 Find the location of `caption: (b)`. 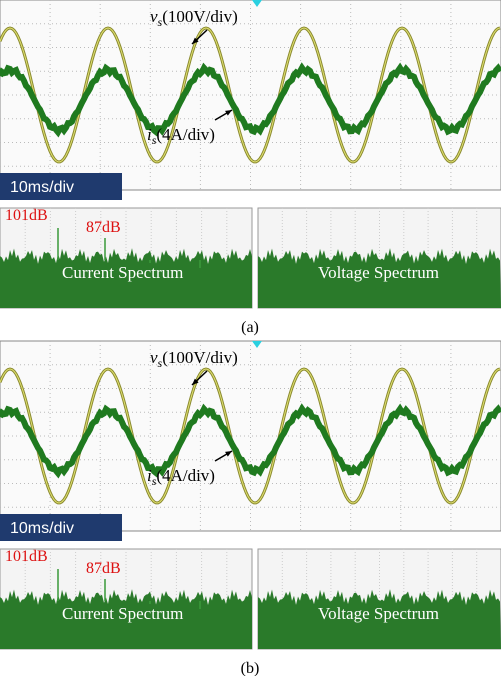

caption: (b) is located at coordinates (250, 668).